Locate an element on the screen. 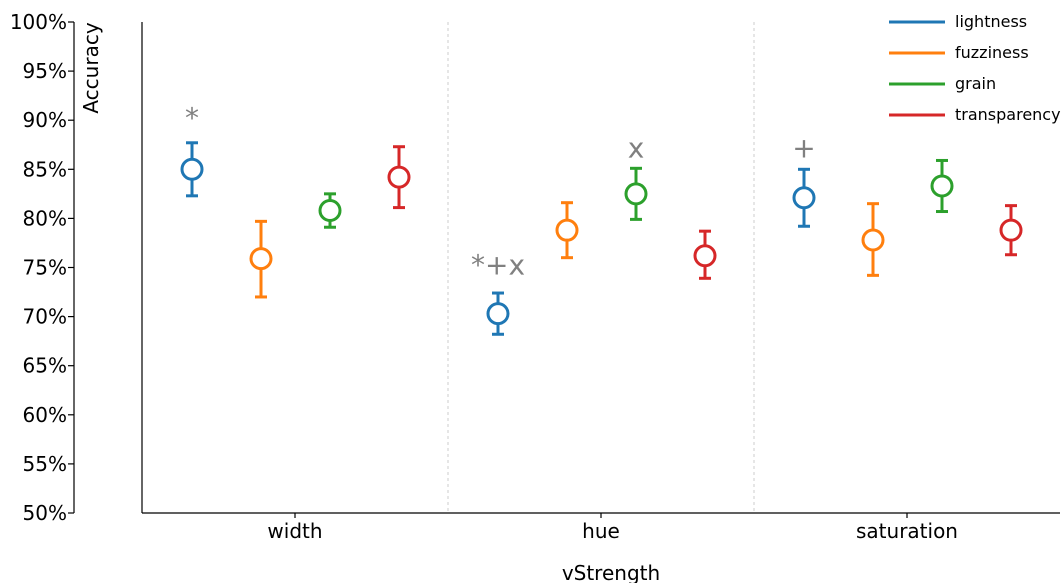 This screenshot has width=1063, height=583. significance-mark: *+x is located at coordinates (498, 265).